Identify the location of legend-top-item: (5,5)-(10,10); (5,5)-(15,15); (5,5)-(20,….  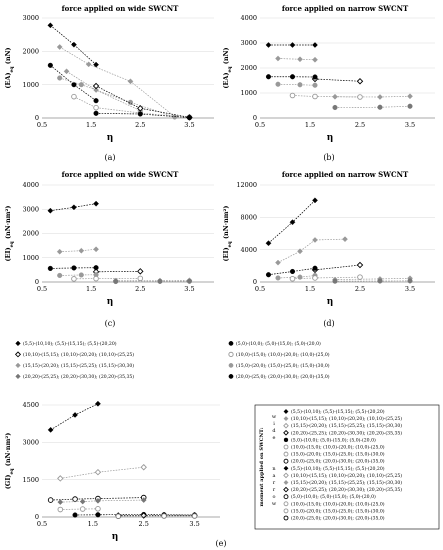
(66, 343).